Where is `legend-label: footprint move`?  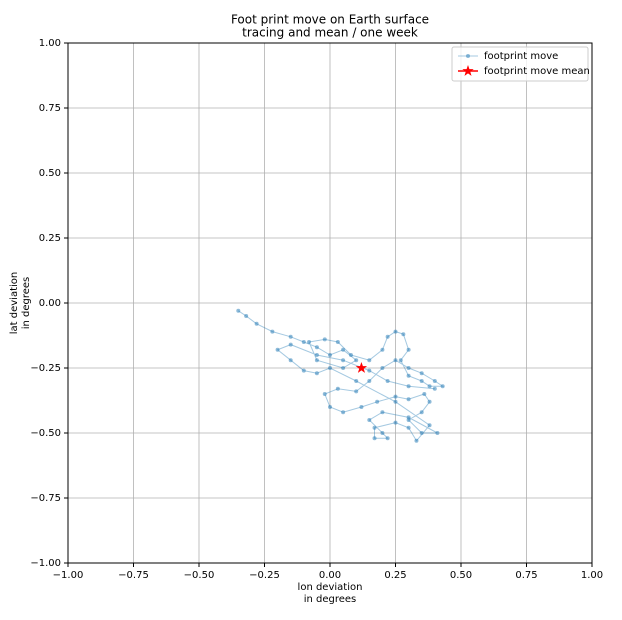
legend-label: footprint move is located at coordinates (521, 56).